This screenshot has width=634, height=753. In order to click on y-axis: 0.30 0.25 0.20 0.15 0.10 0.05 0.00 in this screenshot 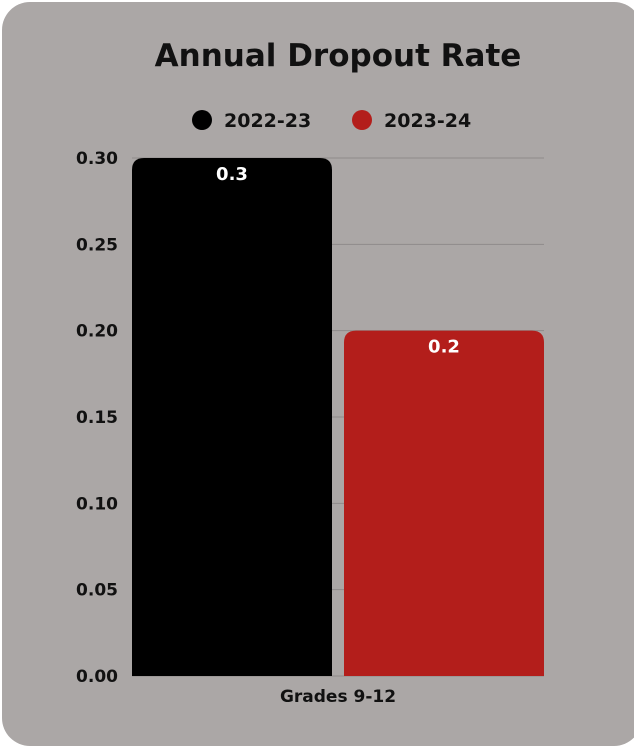, I will do `click(97, 418)`.